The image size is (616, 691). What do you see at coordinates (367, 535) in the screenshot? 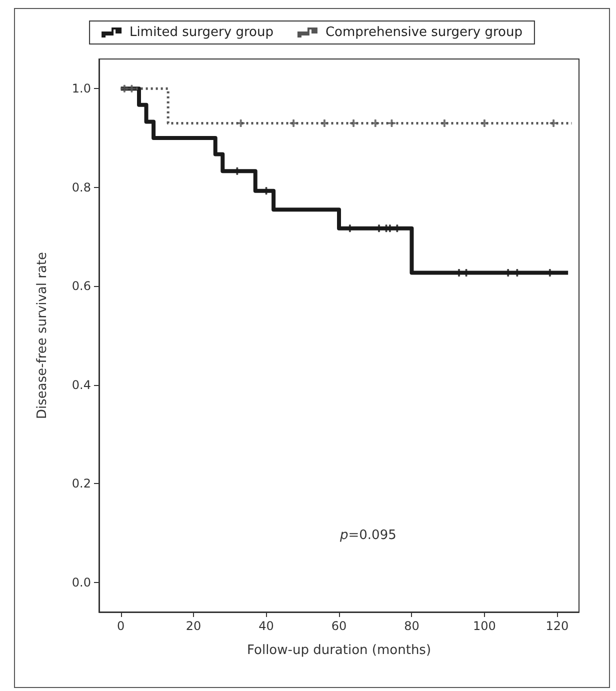
I see `annotation: p=0.095` at bounding box center [367, 535].